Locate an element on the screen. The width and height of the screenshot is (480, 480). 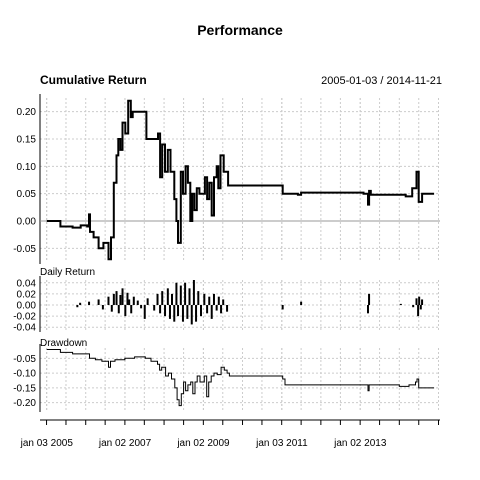
cumulative-return-title: Cumulative Return is located at coordinates (93, 80).